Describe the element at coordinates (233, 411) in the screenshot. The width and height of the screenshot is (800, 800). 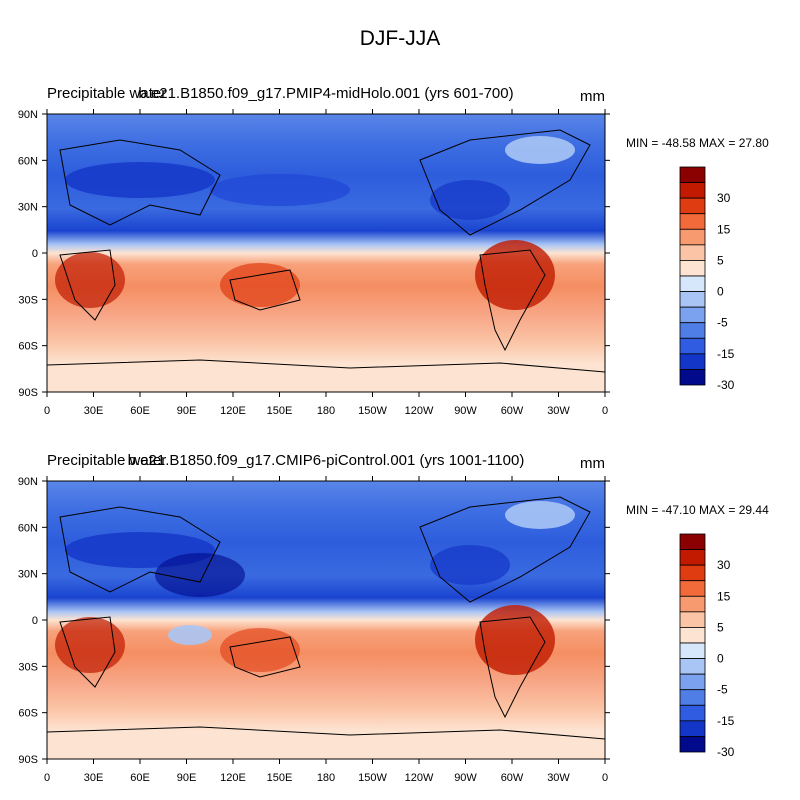
I see `lon-tick-label: 120E` at that location.